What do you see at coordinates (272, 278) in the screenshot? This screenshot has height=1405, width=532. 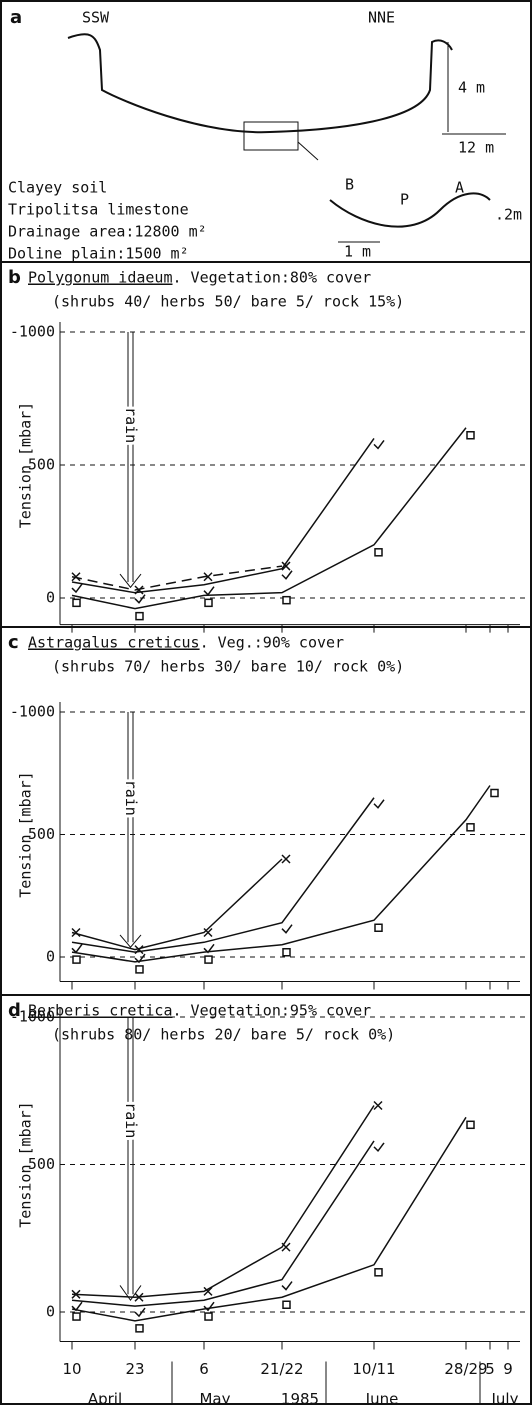 I see `subtitle: . Vegetation:80% cover` at bounding box center [272, 278].